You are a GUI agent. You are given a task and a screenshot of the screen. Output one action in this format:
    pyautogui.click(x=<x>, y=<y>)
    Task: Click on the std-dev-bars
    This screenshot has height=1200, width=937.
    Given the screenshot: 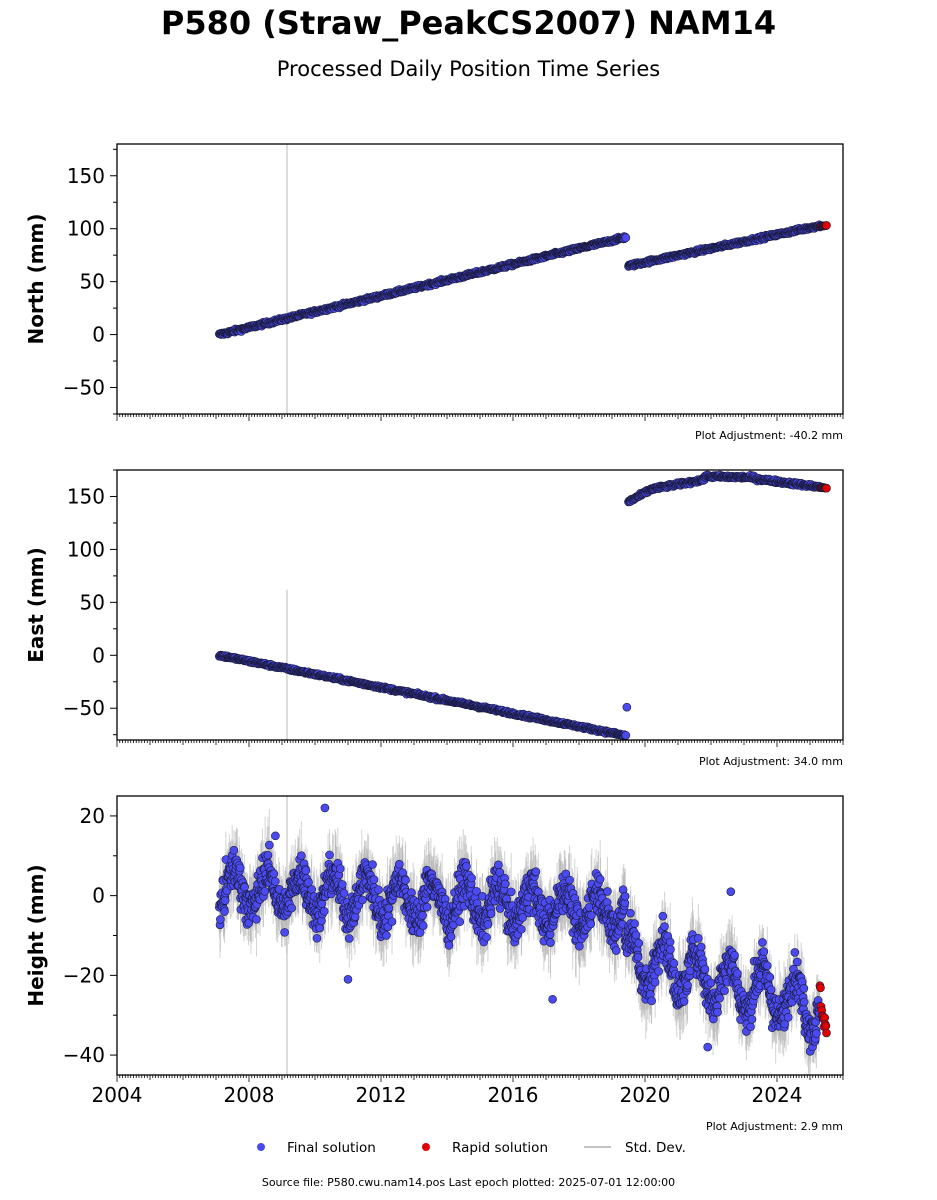 What is the action you would take?
    pyautogui.click(x=519, y=941)
    